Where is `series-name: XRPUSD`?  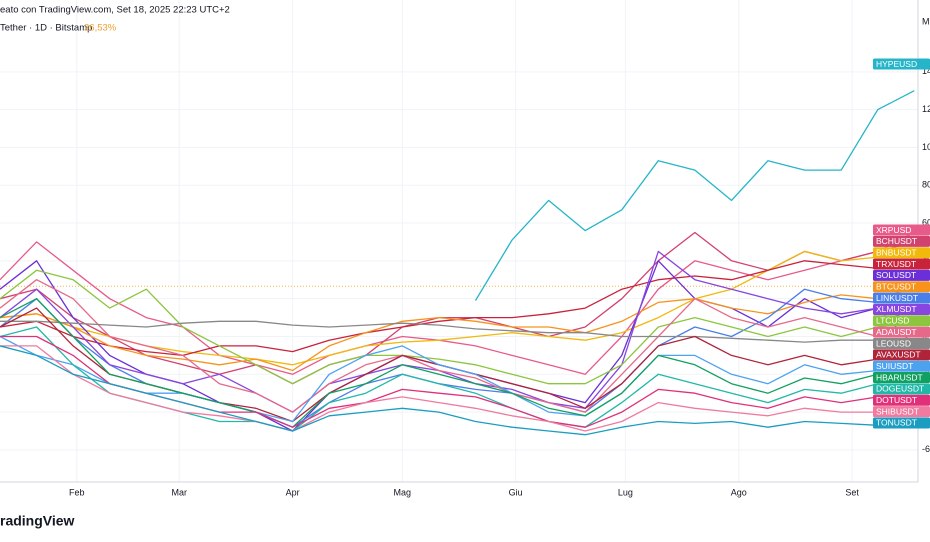 series-name: XRPUSD is located at coordinates (893, 230).